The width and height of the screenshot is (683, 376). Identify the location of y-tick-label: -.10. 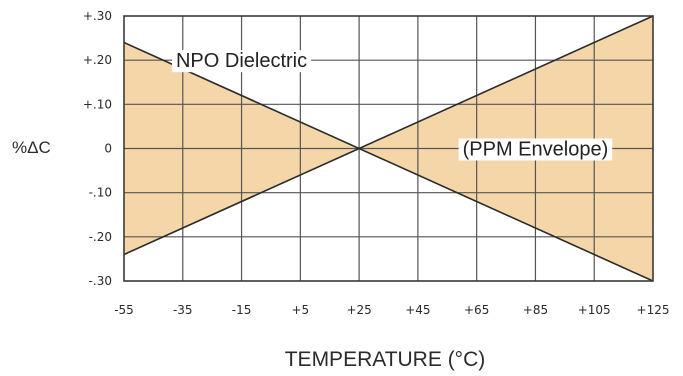
(100, 193).